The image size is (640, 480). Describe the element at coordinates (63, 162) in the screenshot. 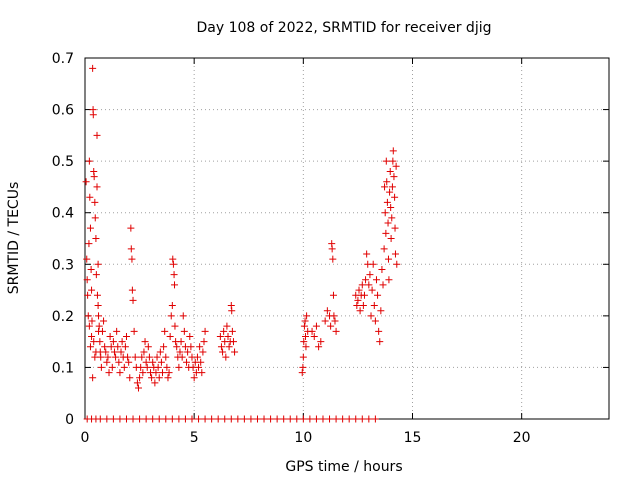

I see `y-tick-label: 0.5` at that location.